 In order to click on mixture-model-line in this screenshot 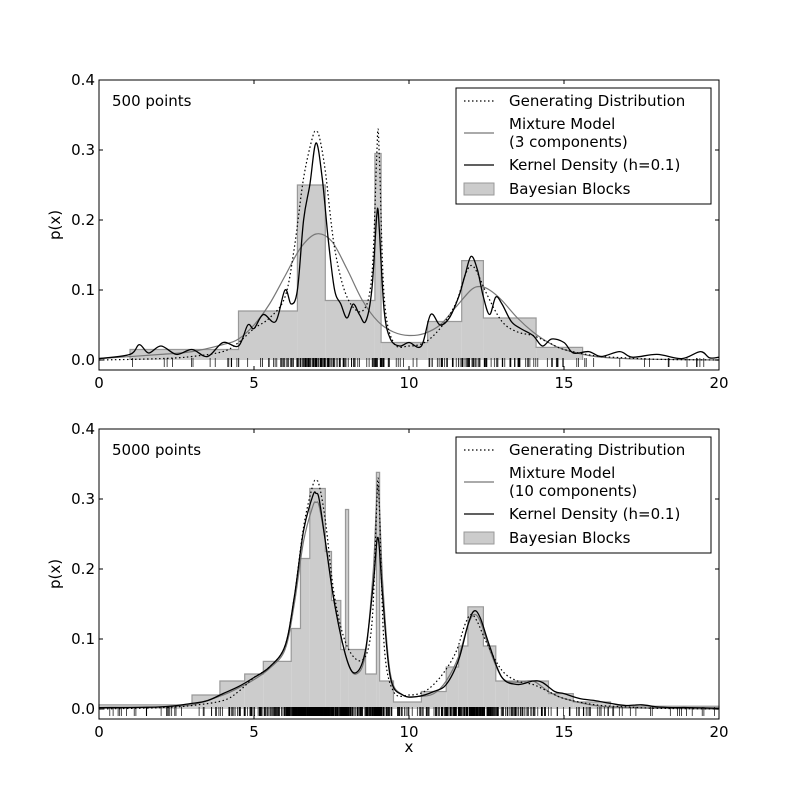, I will do `click(409, 297)`.